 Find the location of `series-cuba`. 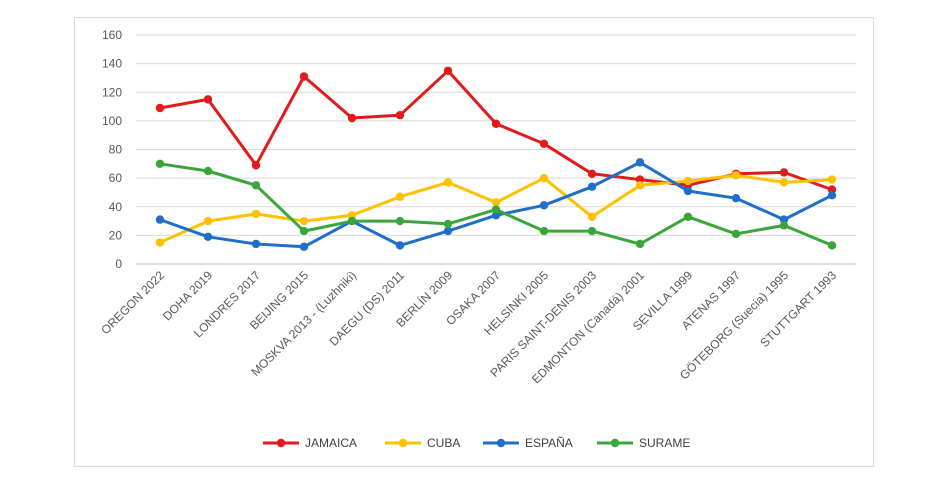

series-cuba is located at coordinates (496, 209).